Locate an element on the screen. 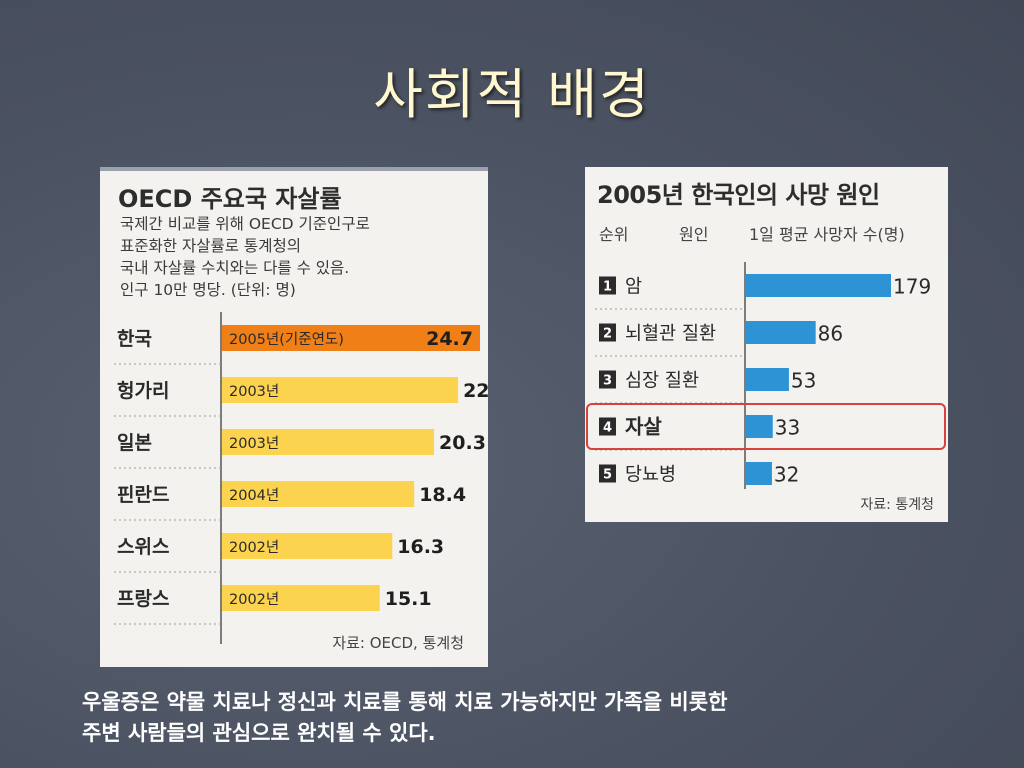 The height and width of the screenshot is (768, 1024). cause-label: 당뇨병 is located at coordinates (650, 475).